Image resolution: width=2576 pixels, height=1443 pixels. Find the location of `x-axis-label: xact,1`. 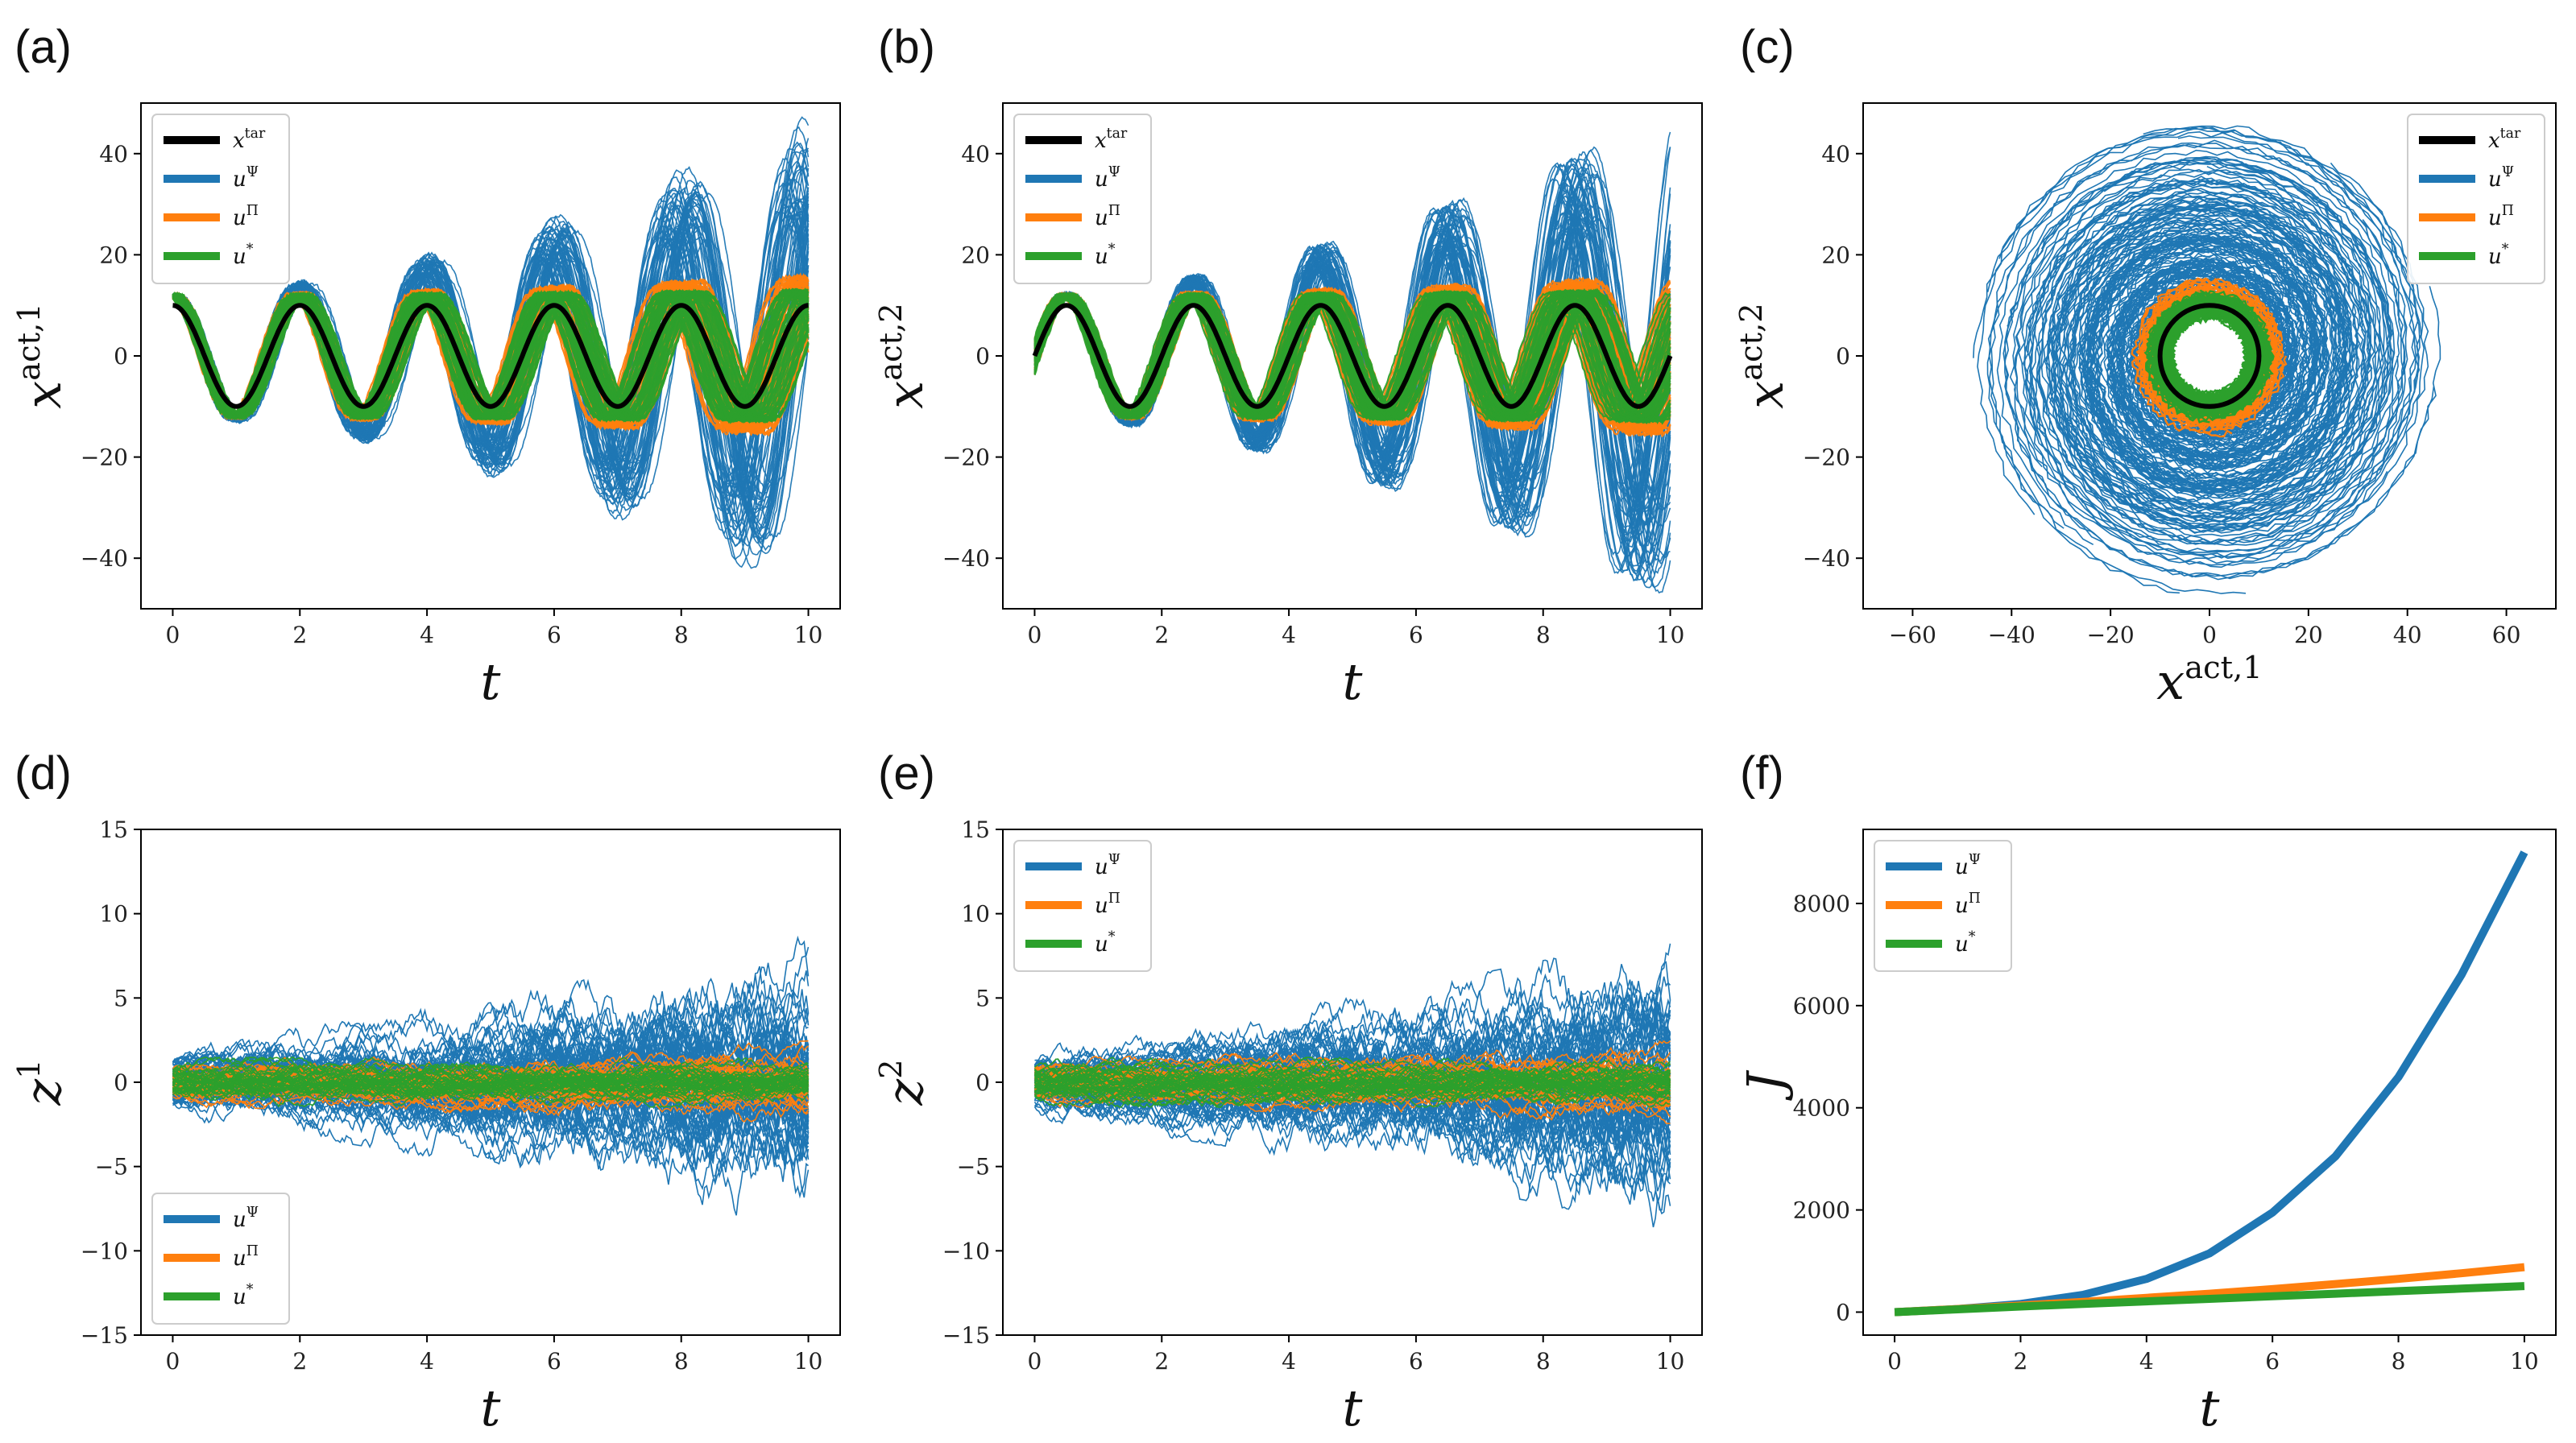

x-axis-label: xact,1 is located at coordinates (2209, 680).